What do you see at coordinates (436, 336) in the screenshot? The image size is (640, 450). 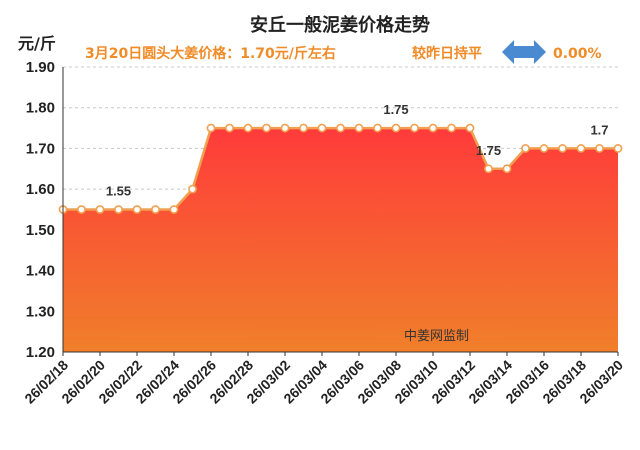 I see `watermark: 中姜网监制` at bounding box center [436, 336].